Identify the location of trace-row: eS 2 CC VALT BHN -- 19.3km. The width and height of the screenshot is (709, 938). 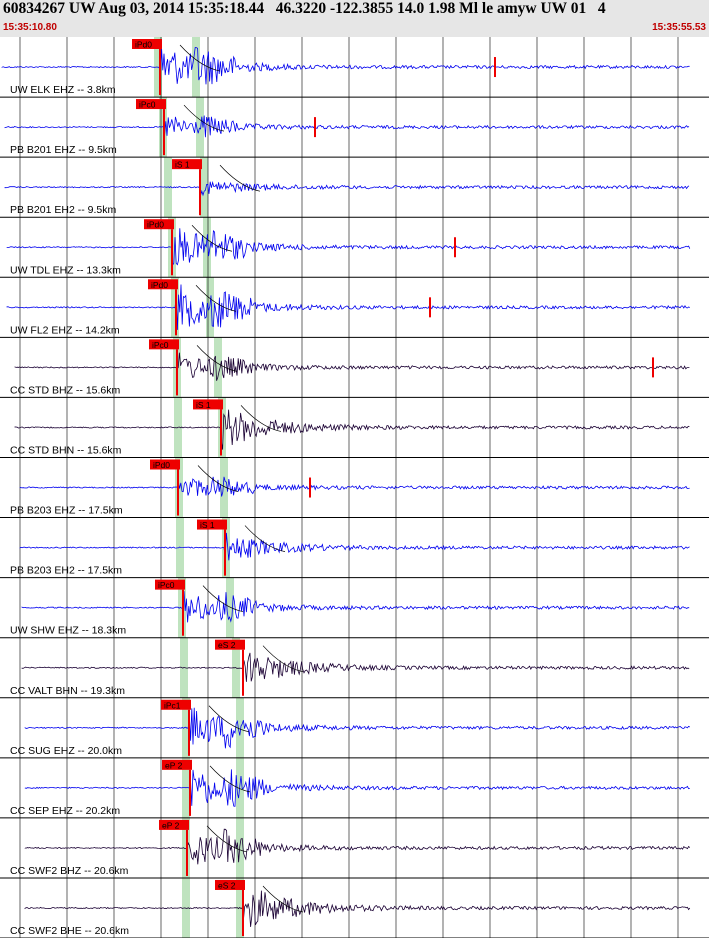
(354, 669).